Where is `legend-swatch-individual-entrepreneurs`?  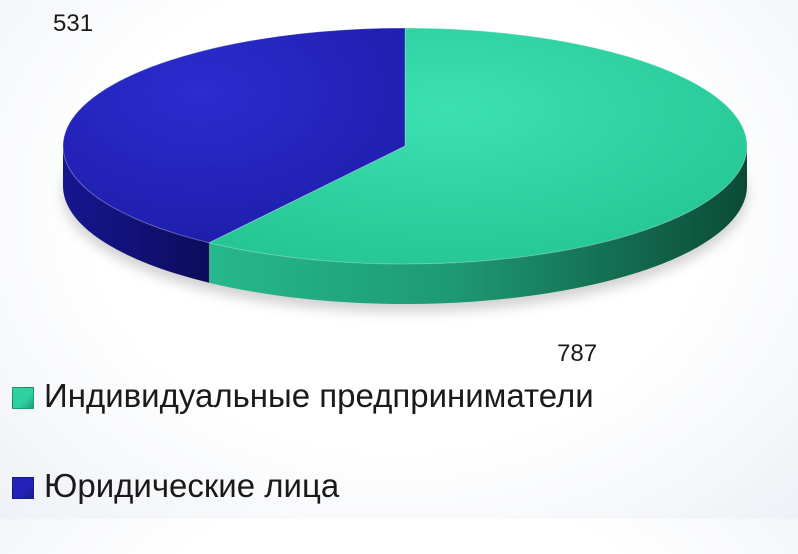
legend-swatch-individual-entrepreneurs is located at coordinates (23, 398).